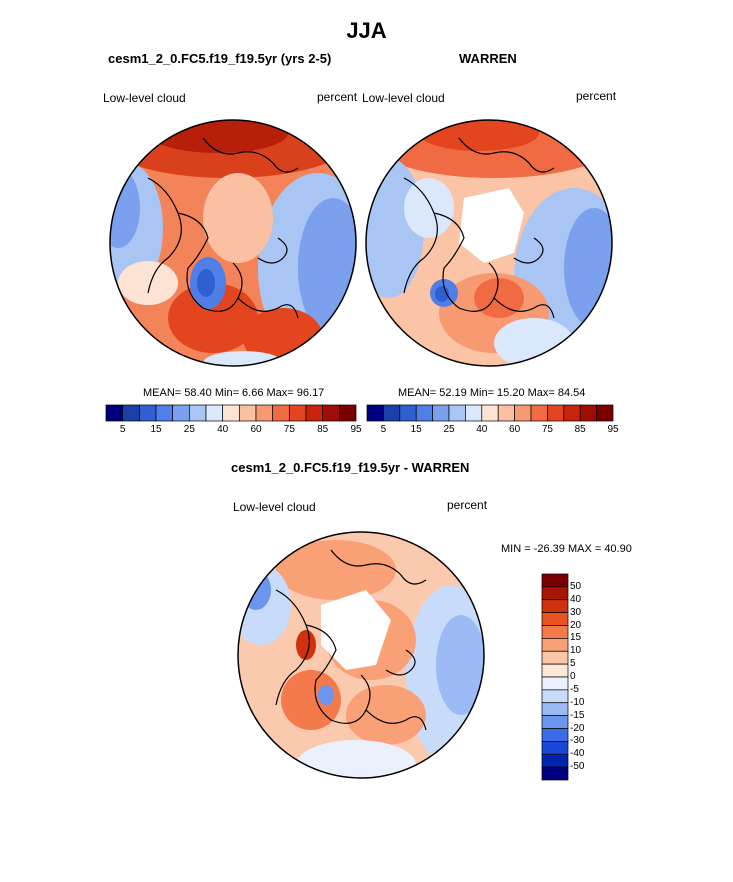  What do you see at coordinates (576, 638) in the screenshot?
I see `diff-colorbar-tick-label: 15` at bounding box center [576, 638].